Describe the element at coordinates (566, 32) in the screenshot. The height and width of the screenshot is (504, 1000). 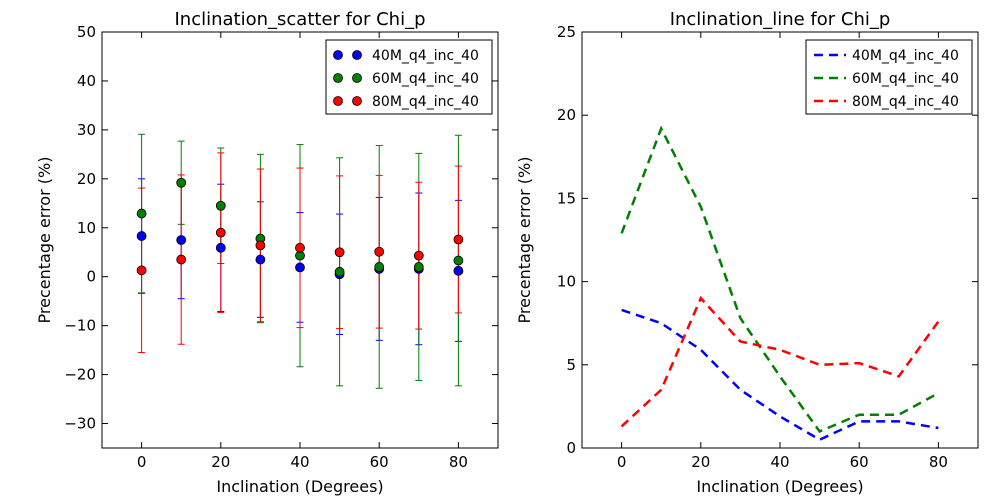
I see `y-tick-label: 25` at that location.